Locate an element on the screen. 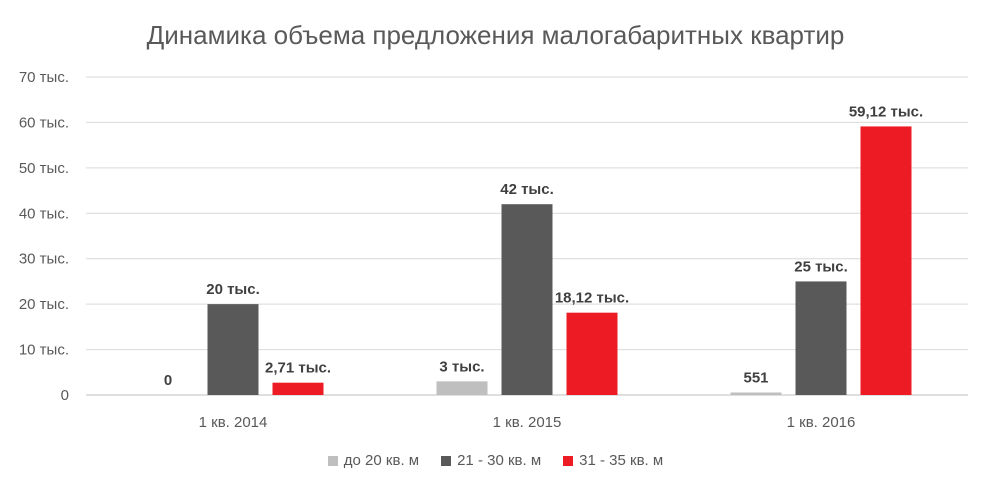 The width and height of the screenshot is (991, 492). data-label: 59,12 тыс. is located at coordinates (886, 111).